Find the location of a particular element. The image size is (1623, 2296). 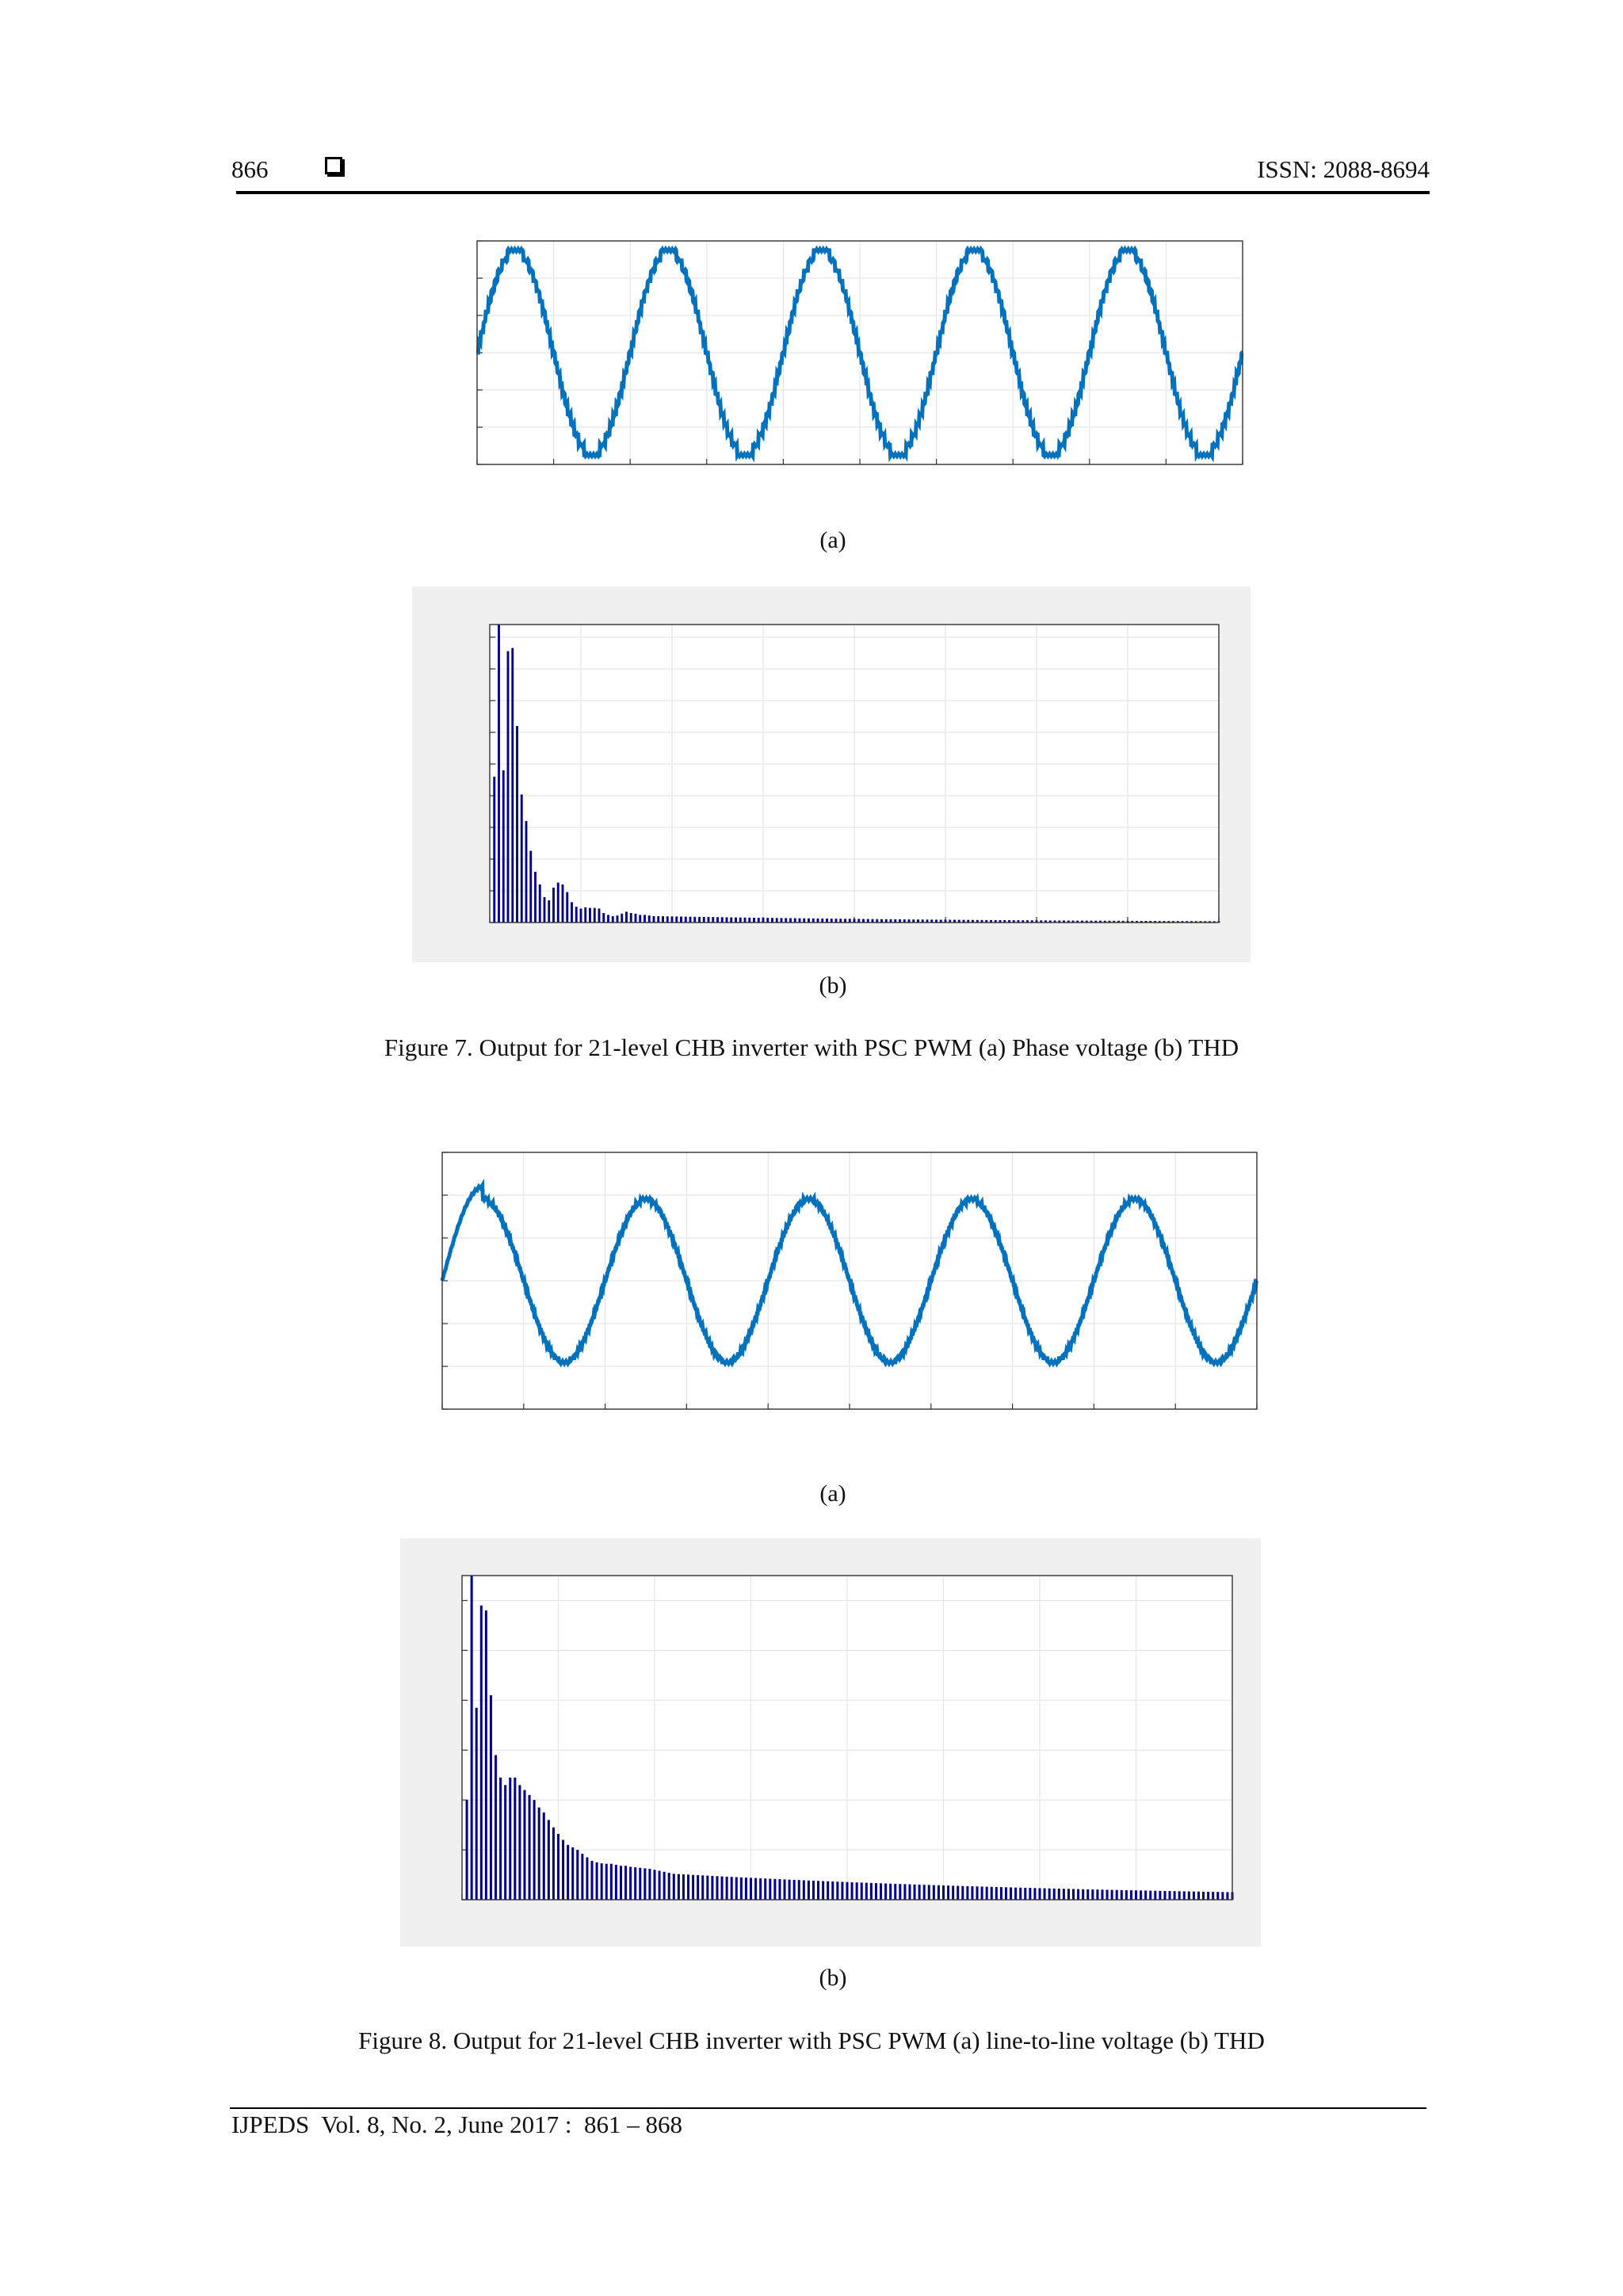

figure-8a-chart is located at coordinates (849, 1281).